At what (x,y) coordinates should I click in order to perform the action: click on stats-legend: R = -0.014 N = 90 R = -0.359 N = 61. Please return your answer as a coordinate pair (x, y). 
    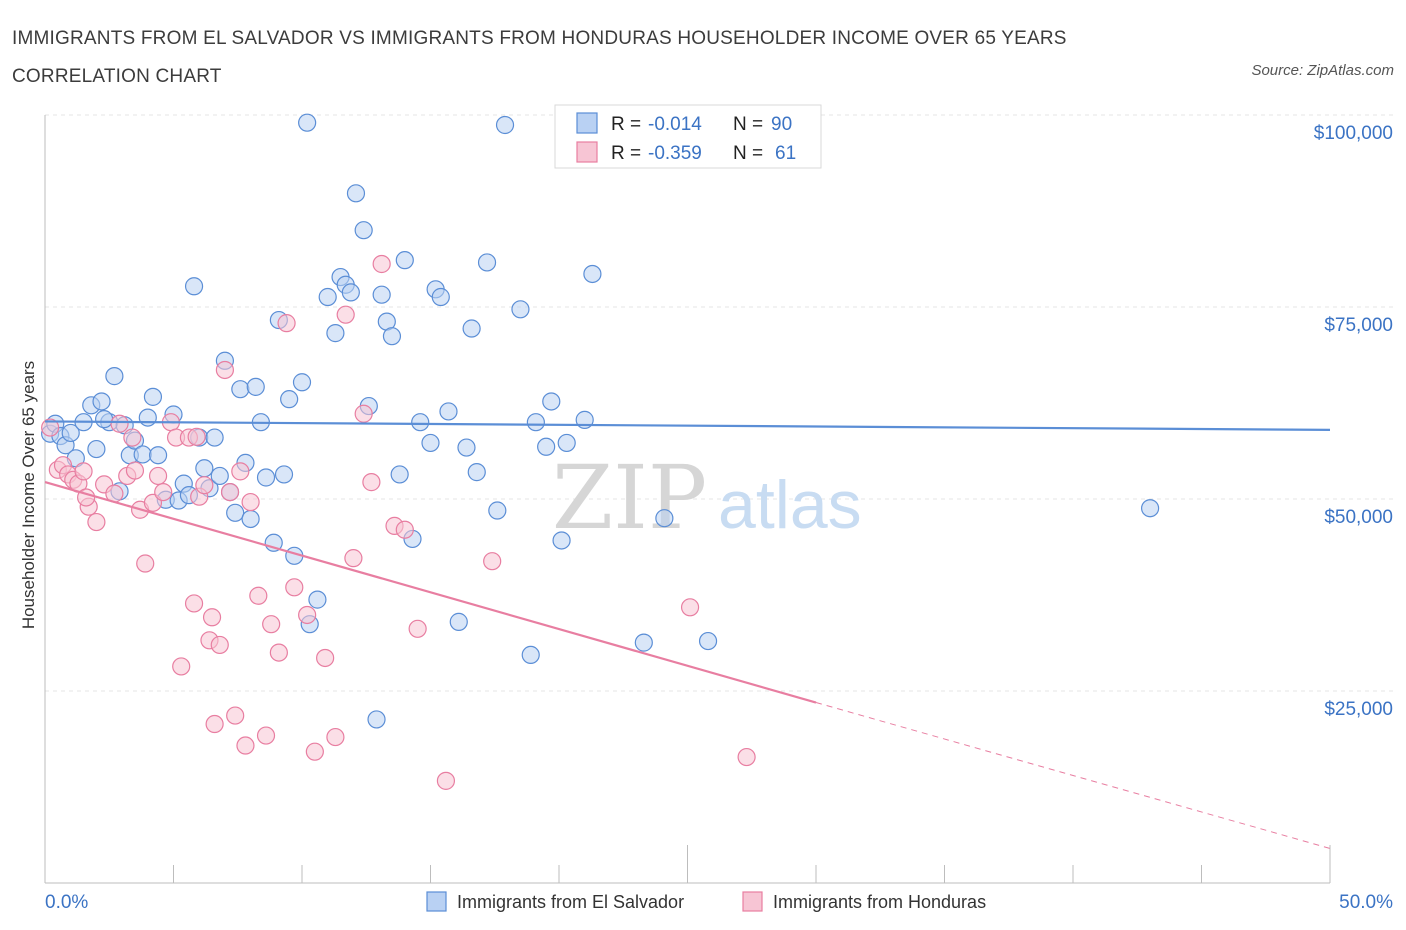
    Looking at the image, I should click on (688, 136).